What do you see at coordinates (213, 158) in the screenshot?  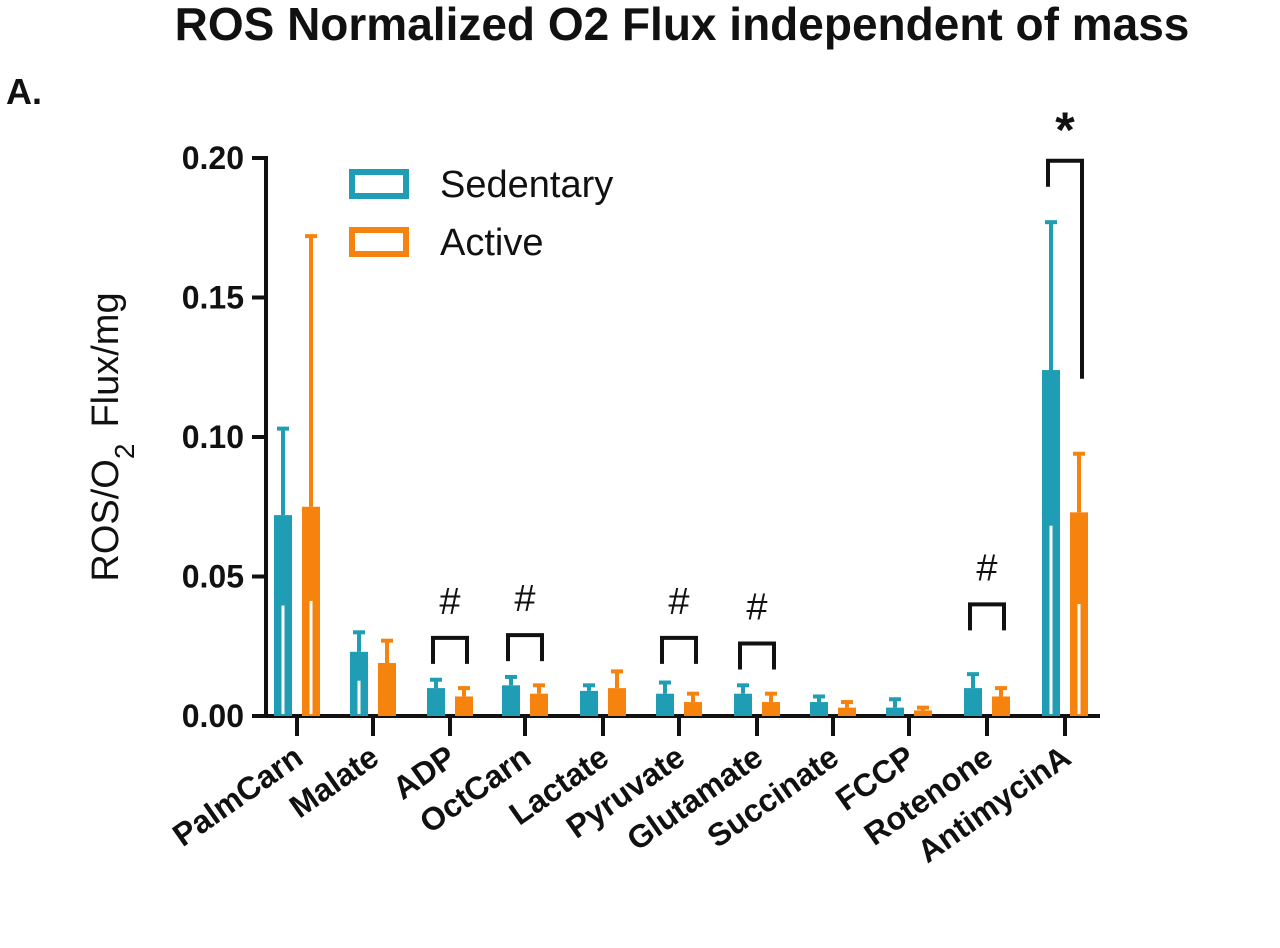 I see `y-tick-label: 0.20` at bounding box center [213, 158].